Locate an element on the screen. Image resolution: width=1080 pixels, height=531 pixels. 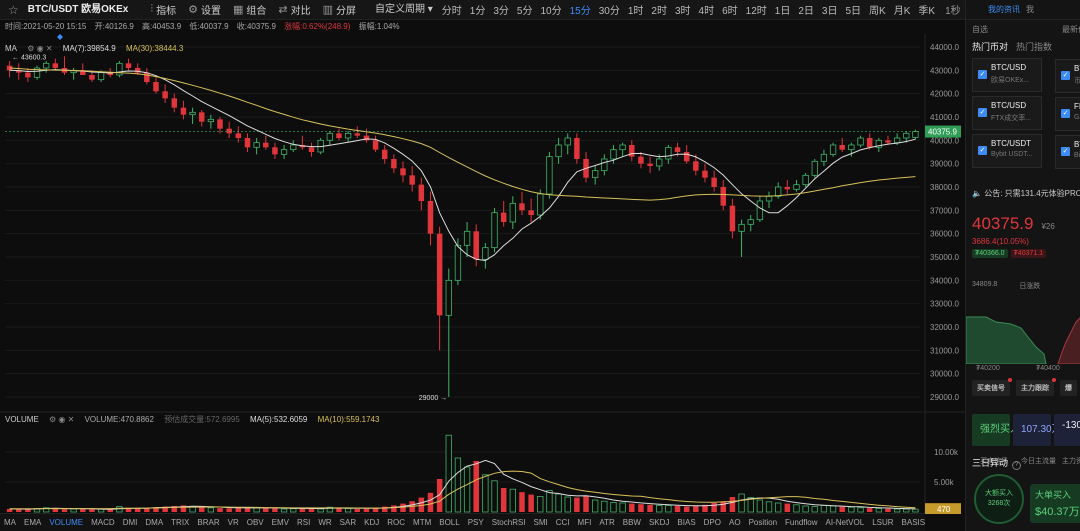
period-2: 3分 is located at coordinates (501, 11).